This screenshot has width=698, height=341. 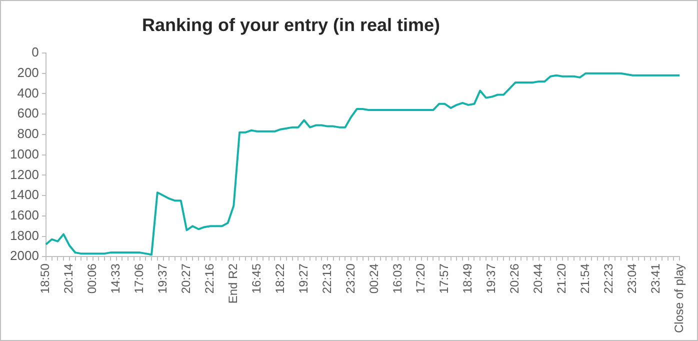 I want to click on x-tick-label: 21:54, so click(x=585, y=278).